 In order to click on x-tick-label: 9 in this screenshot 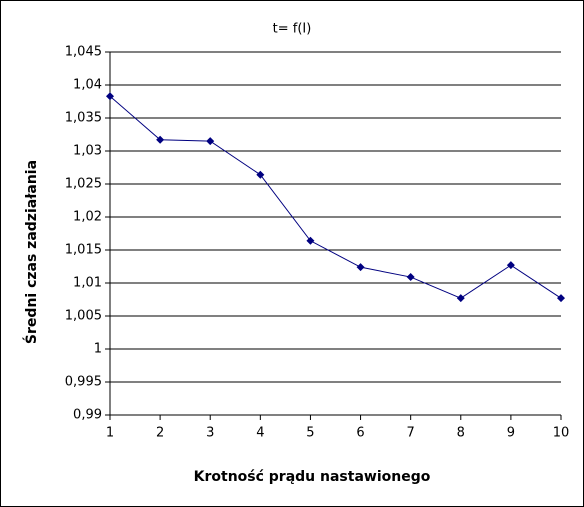, I will do `click(511, 433)`.